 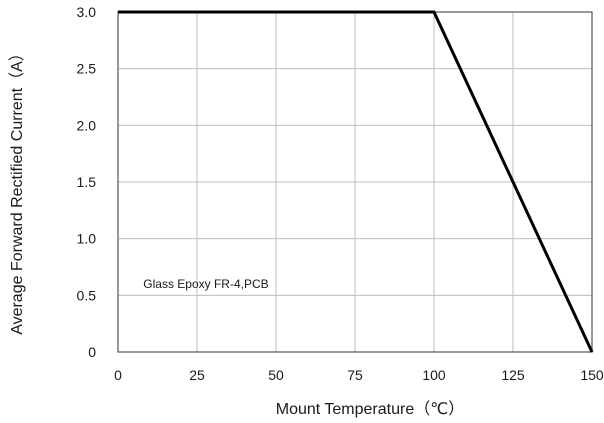 I want to click on x-tick-label: 100, so click(x=434, y=375).